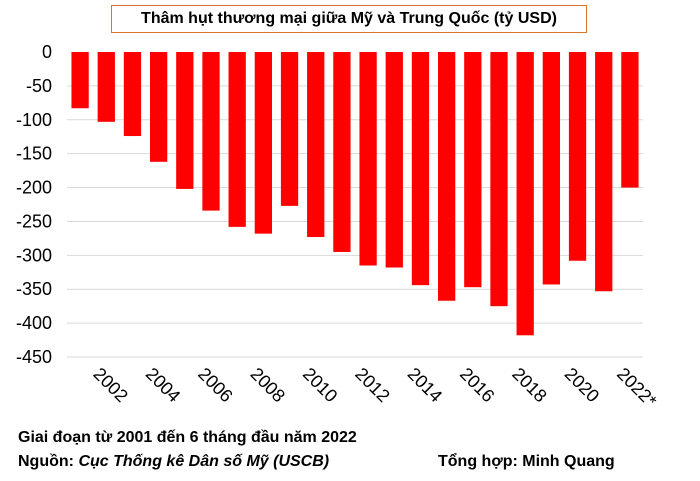 This screenshot has height=481, width=700. I want to click on bar-2015, so click(446, 176).